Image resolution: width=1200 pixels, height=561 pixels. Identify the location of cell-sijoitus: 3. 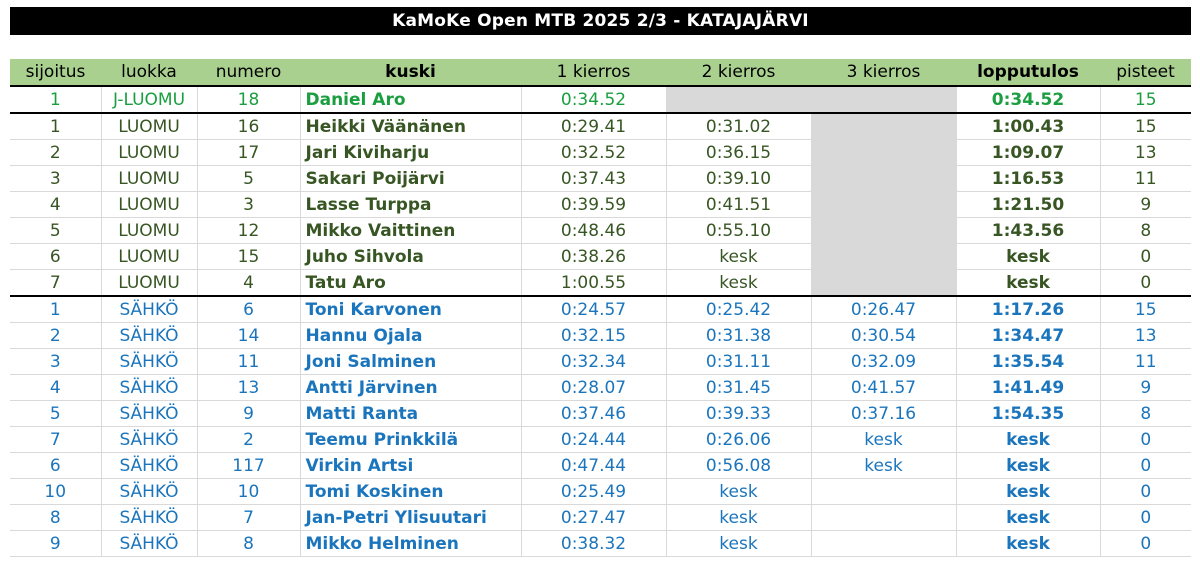
(55, 361).